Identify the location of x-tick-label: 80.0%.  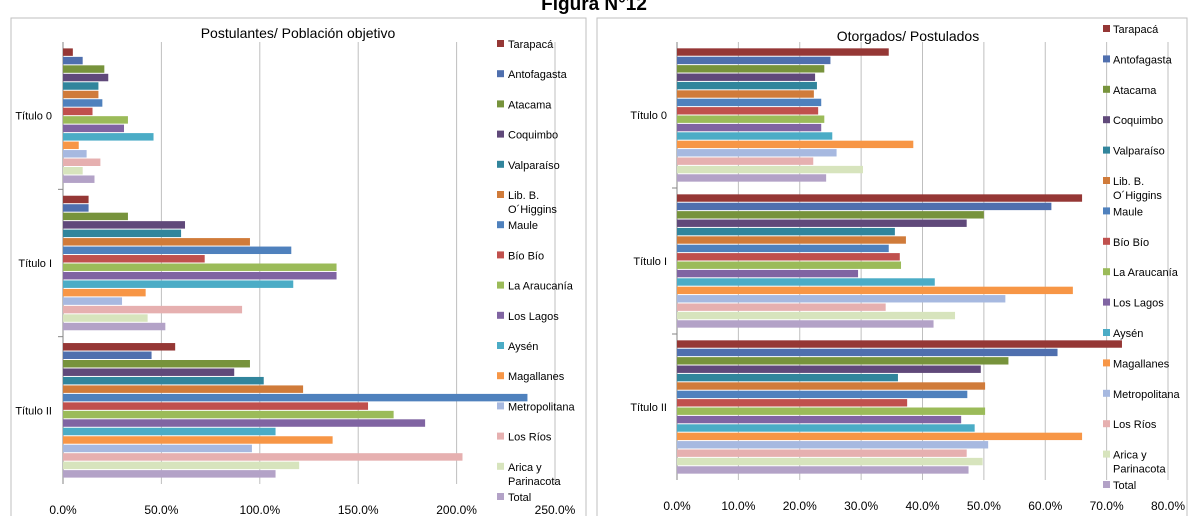
(1168, 506).